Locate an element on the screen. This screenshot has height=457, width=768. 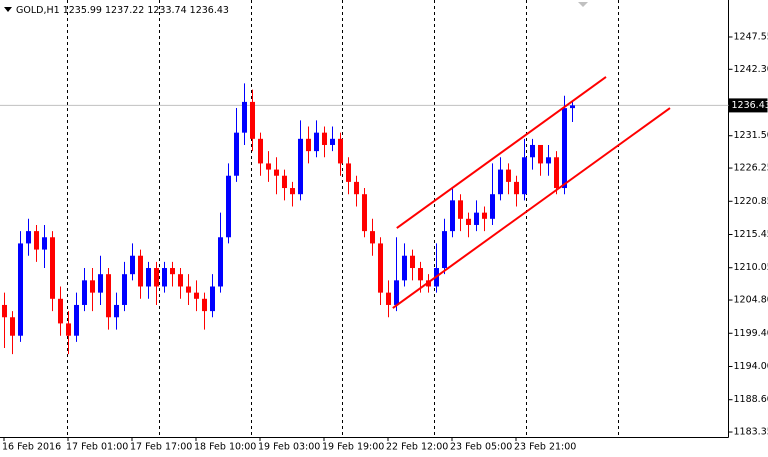
y-tick-label: 1183.35 is located at coordinates (751, 432).